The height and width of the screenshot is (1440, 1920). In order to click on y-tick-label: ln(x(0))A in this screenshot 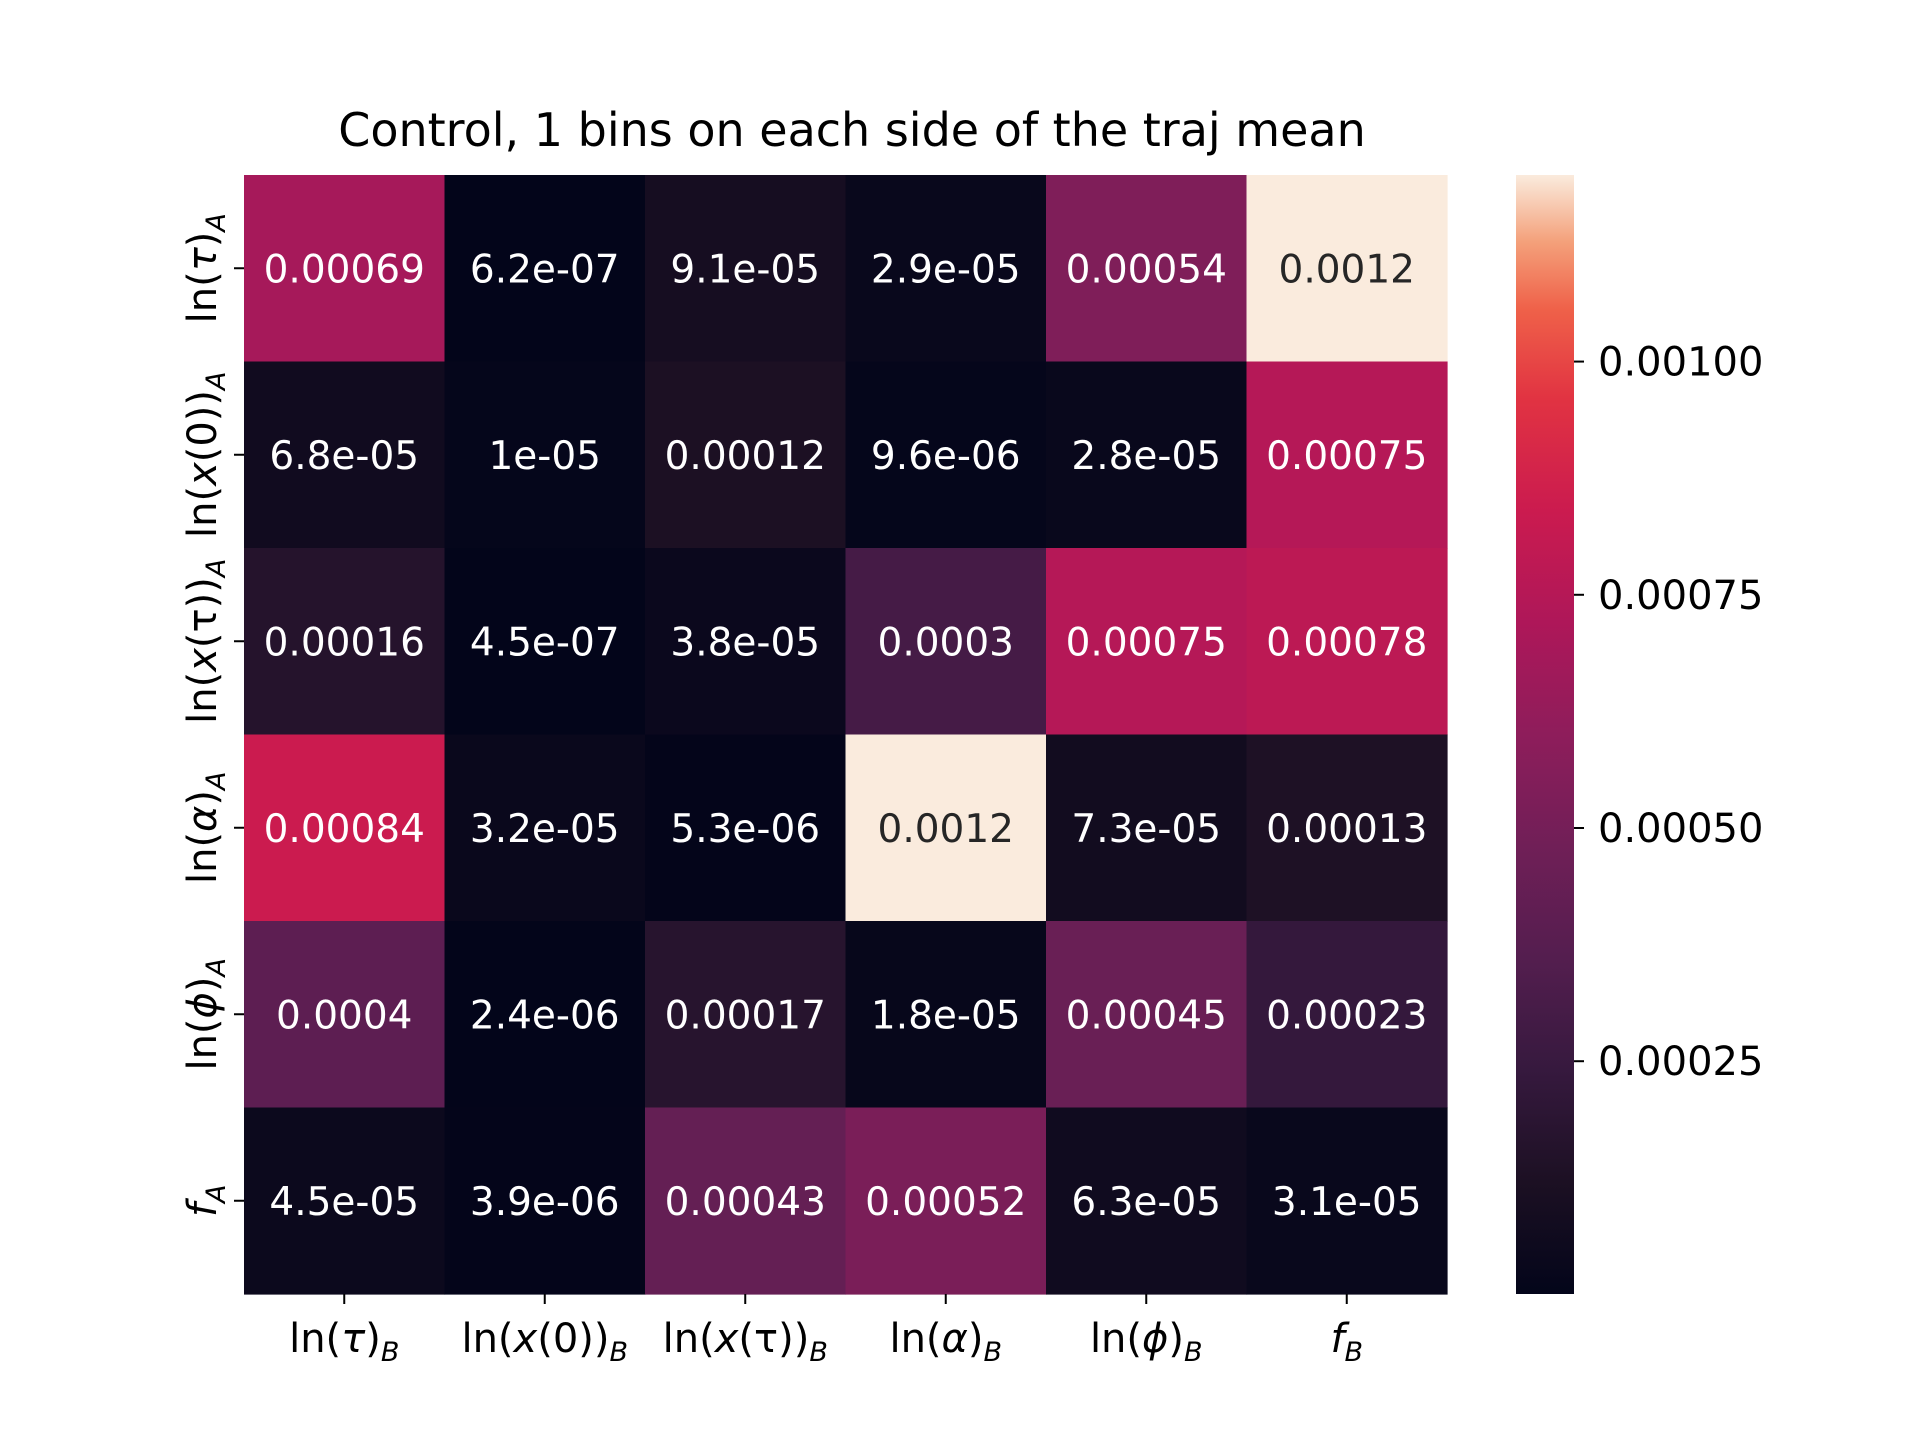, I will do `click(206, 455)`.